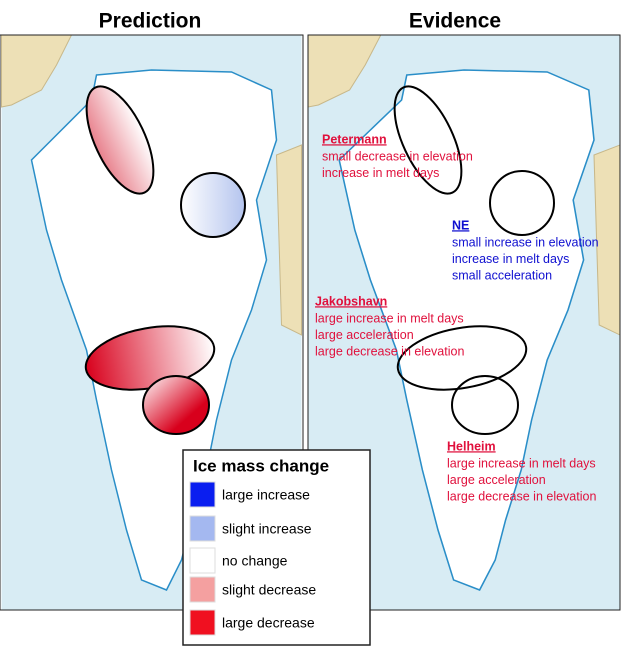  What do you see at coordinates (266, 495) in the screenshot?
I see `legend-label: large increase` at bounding box center [266, 495].